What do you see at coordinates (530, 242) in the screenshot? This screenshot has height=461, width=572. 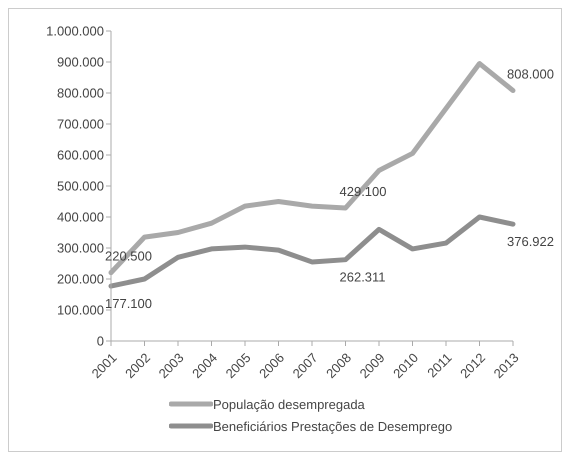 I see `data-label: 376.922` at bounding box center [530, 242].